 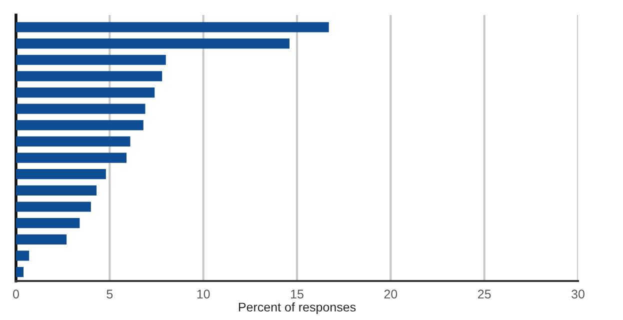 I want to click on x-tick-label: 5, so click(x=109, y=294).